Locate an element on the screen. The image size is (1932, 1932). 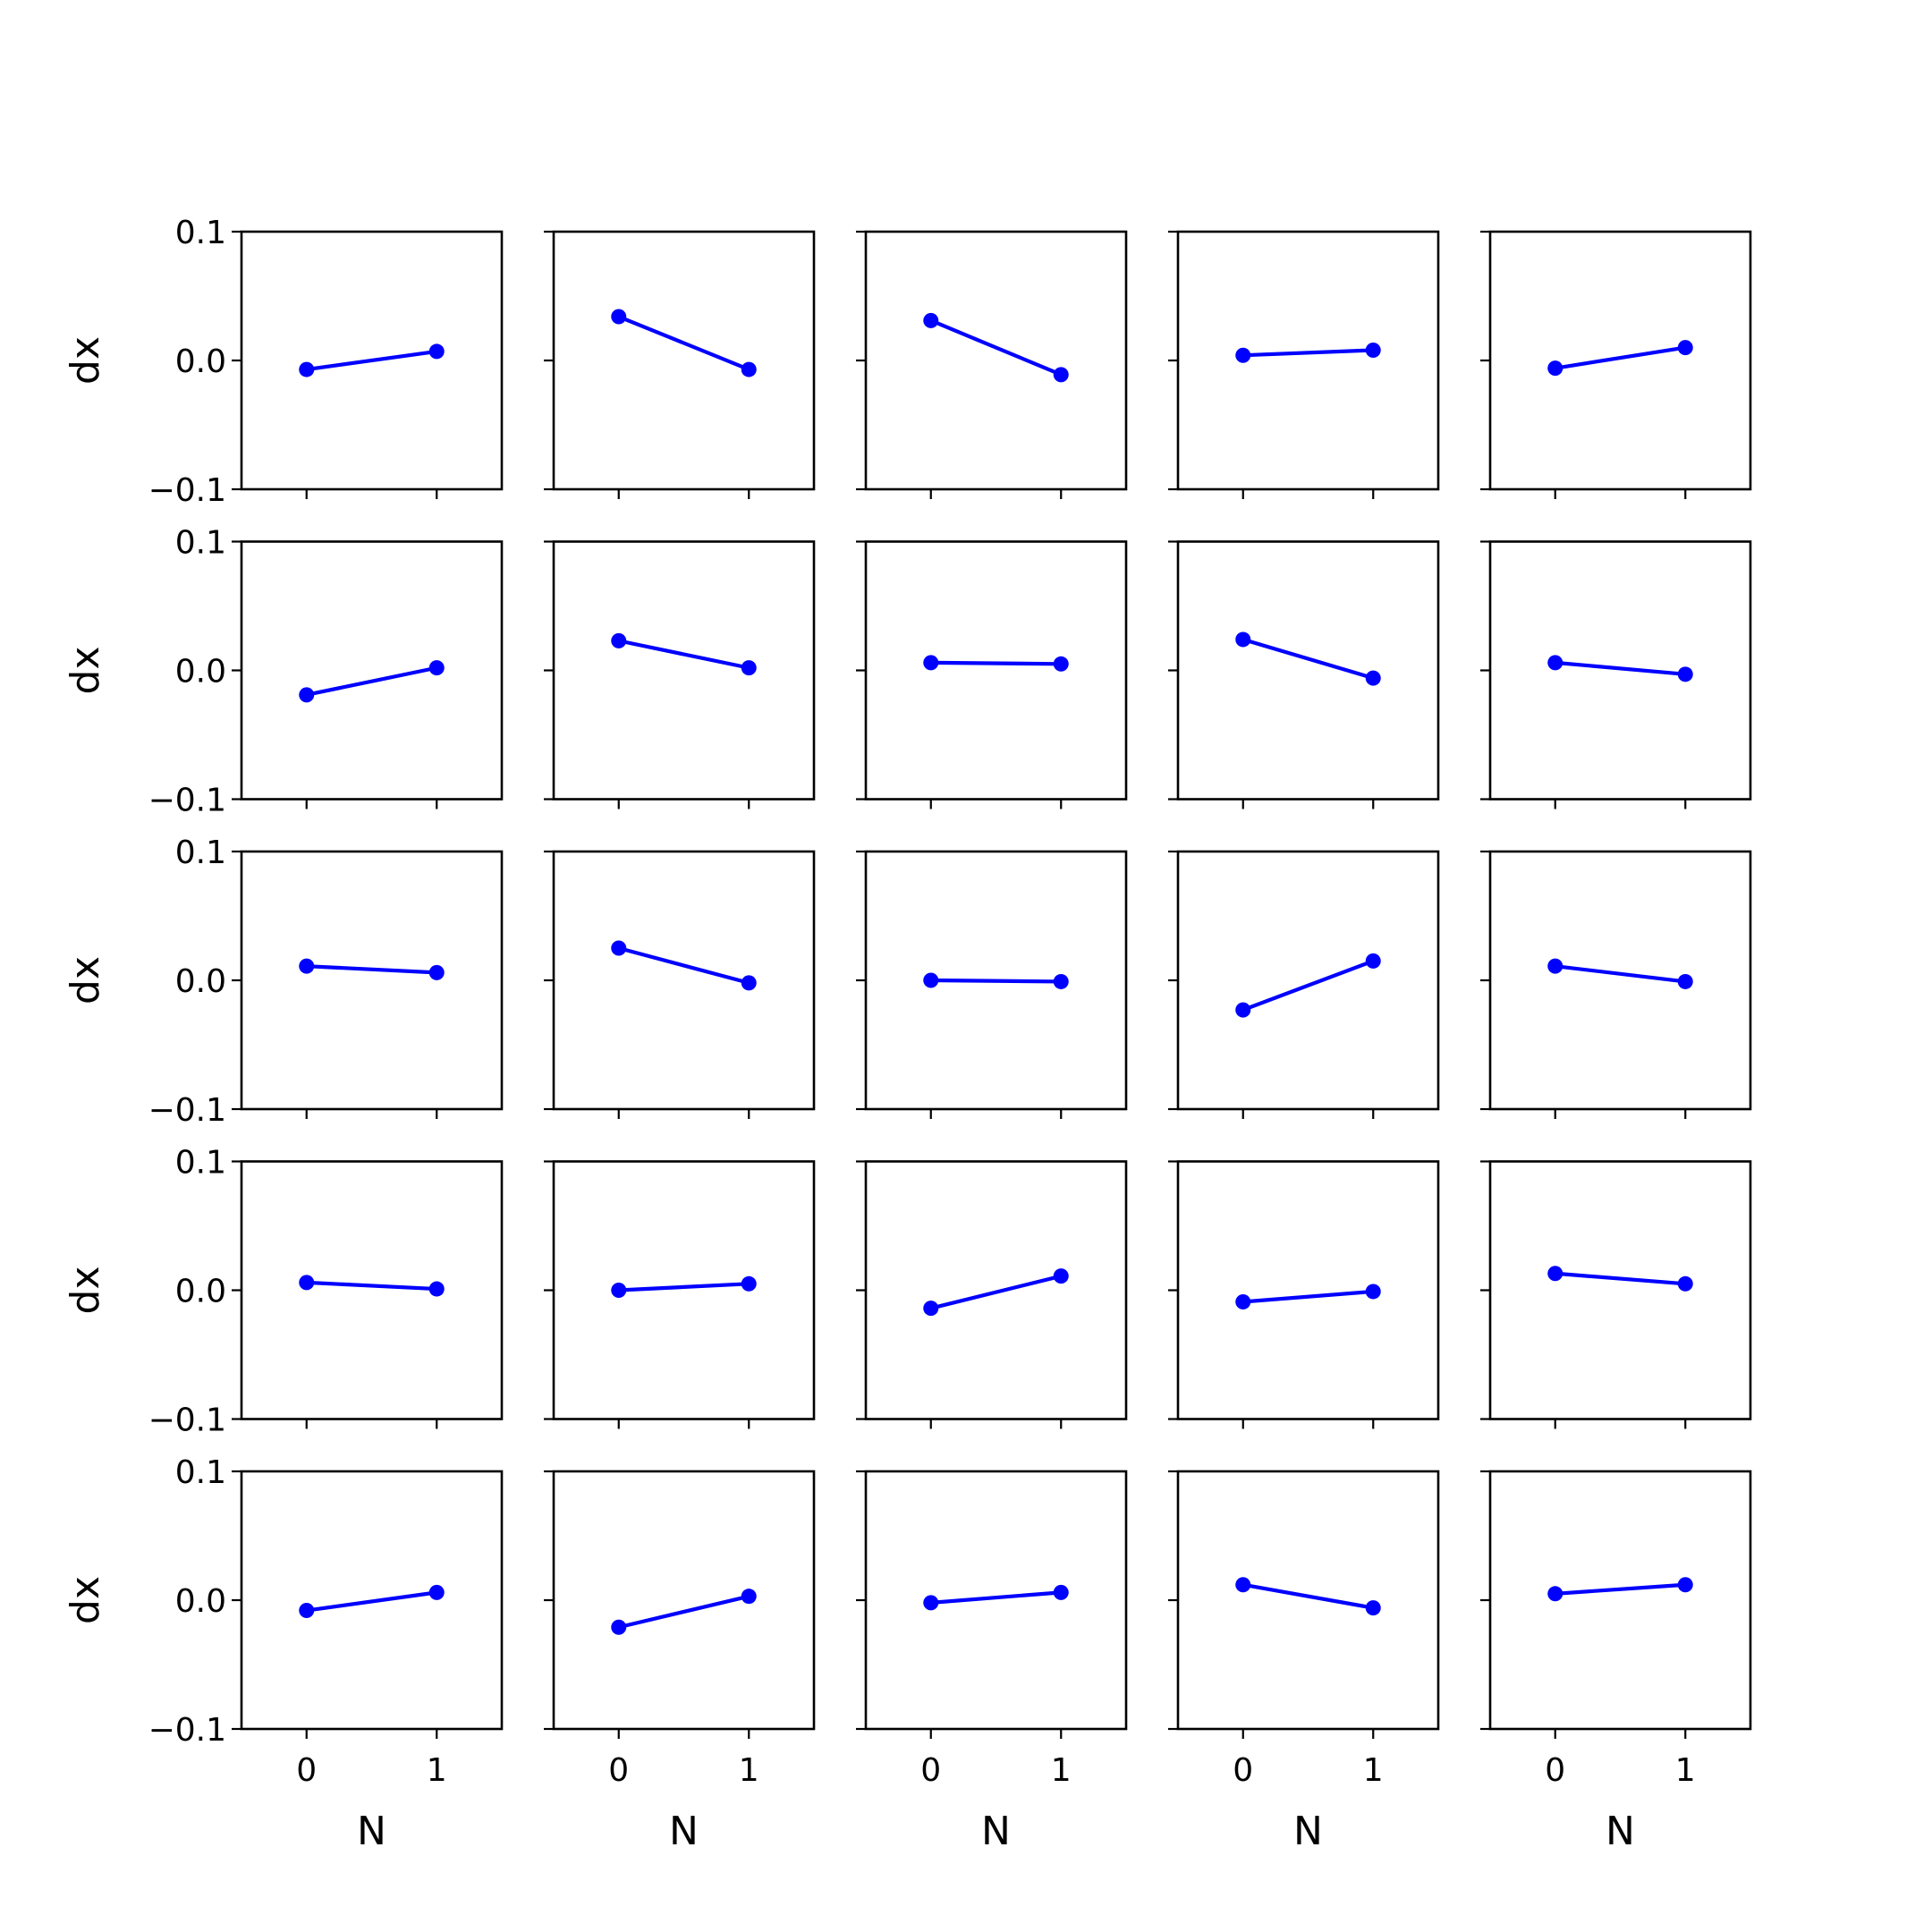
subplot-r4-c4 is located at coordinates (1304, 1294).